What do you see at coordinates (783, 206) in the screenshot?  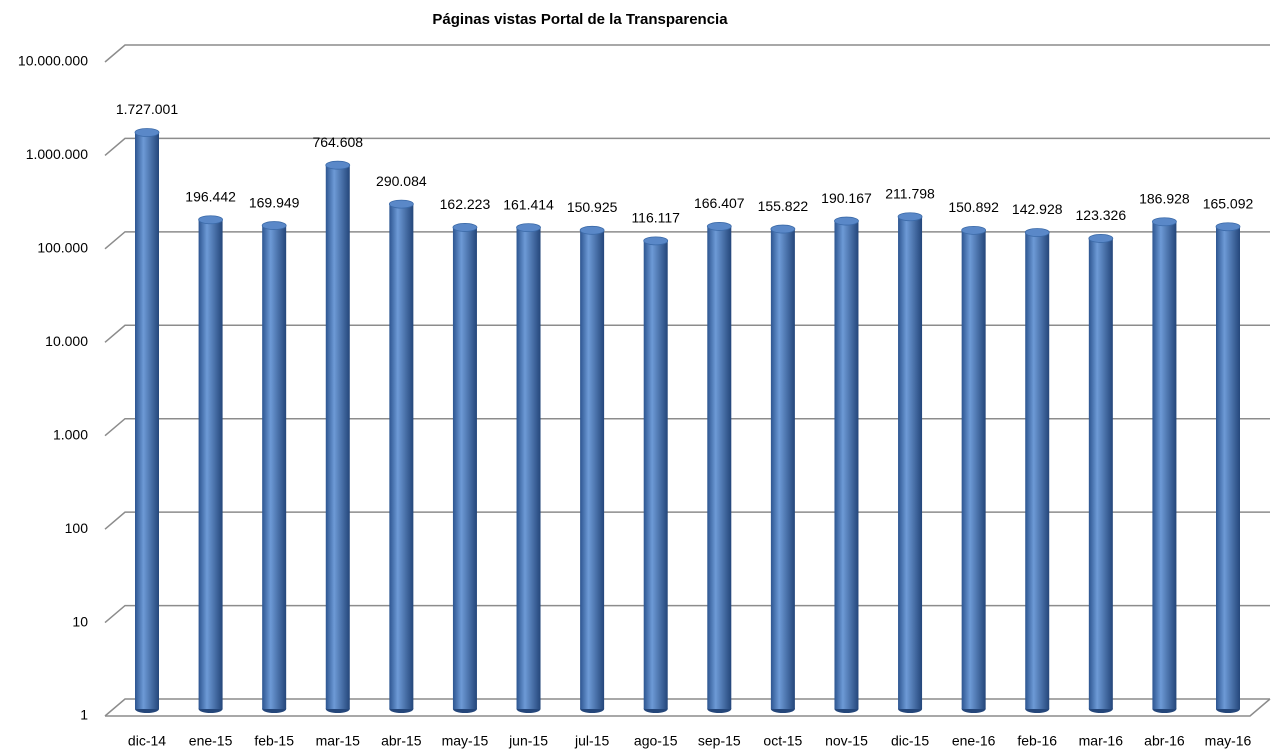 I see `data-label: 155.822` at bounding box center [783, 206].